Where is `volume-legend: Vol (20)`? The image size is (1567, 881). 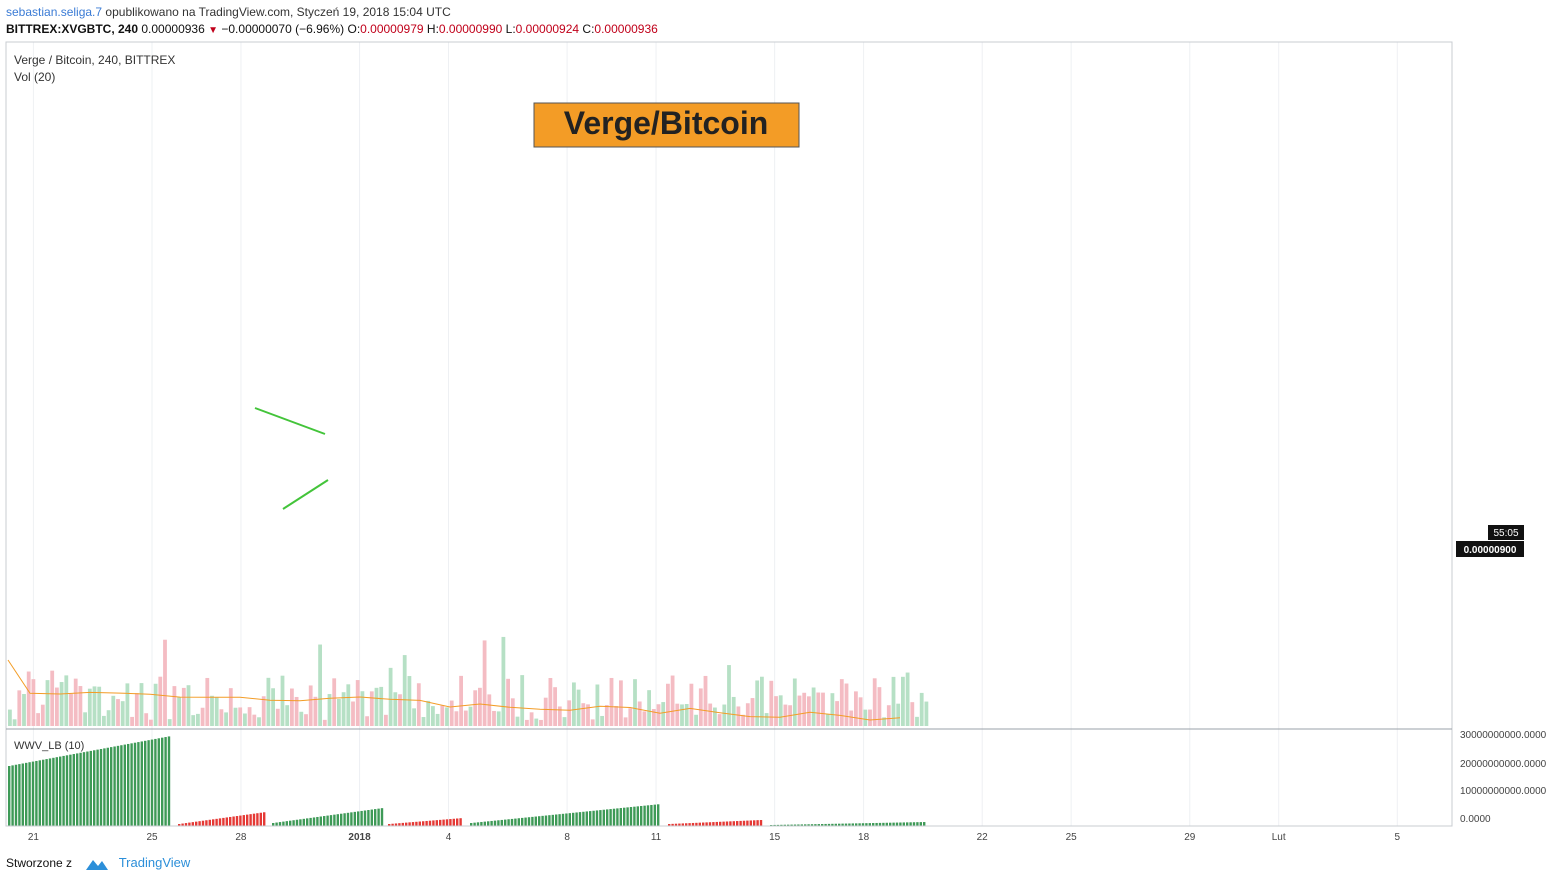 volume-legend: Vol (20) is located at coordinates (34, 77).